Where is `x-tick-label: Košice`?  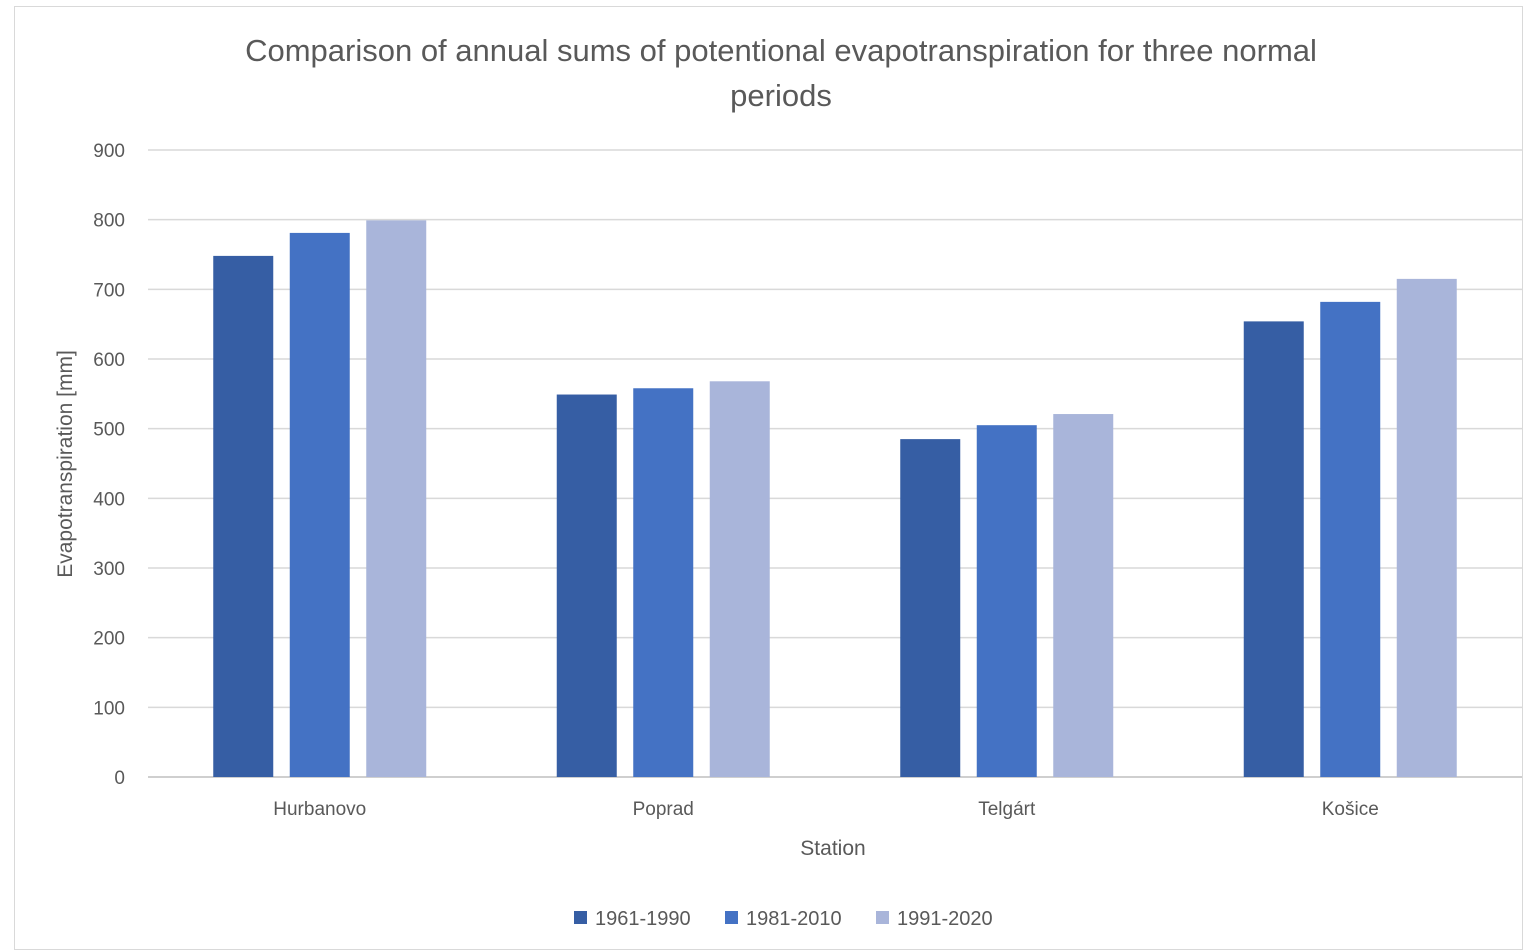 x-tick-label: Košice is located at coordinates (1350, 809).